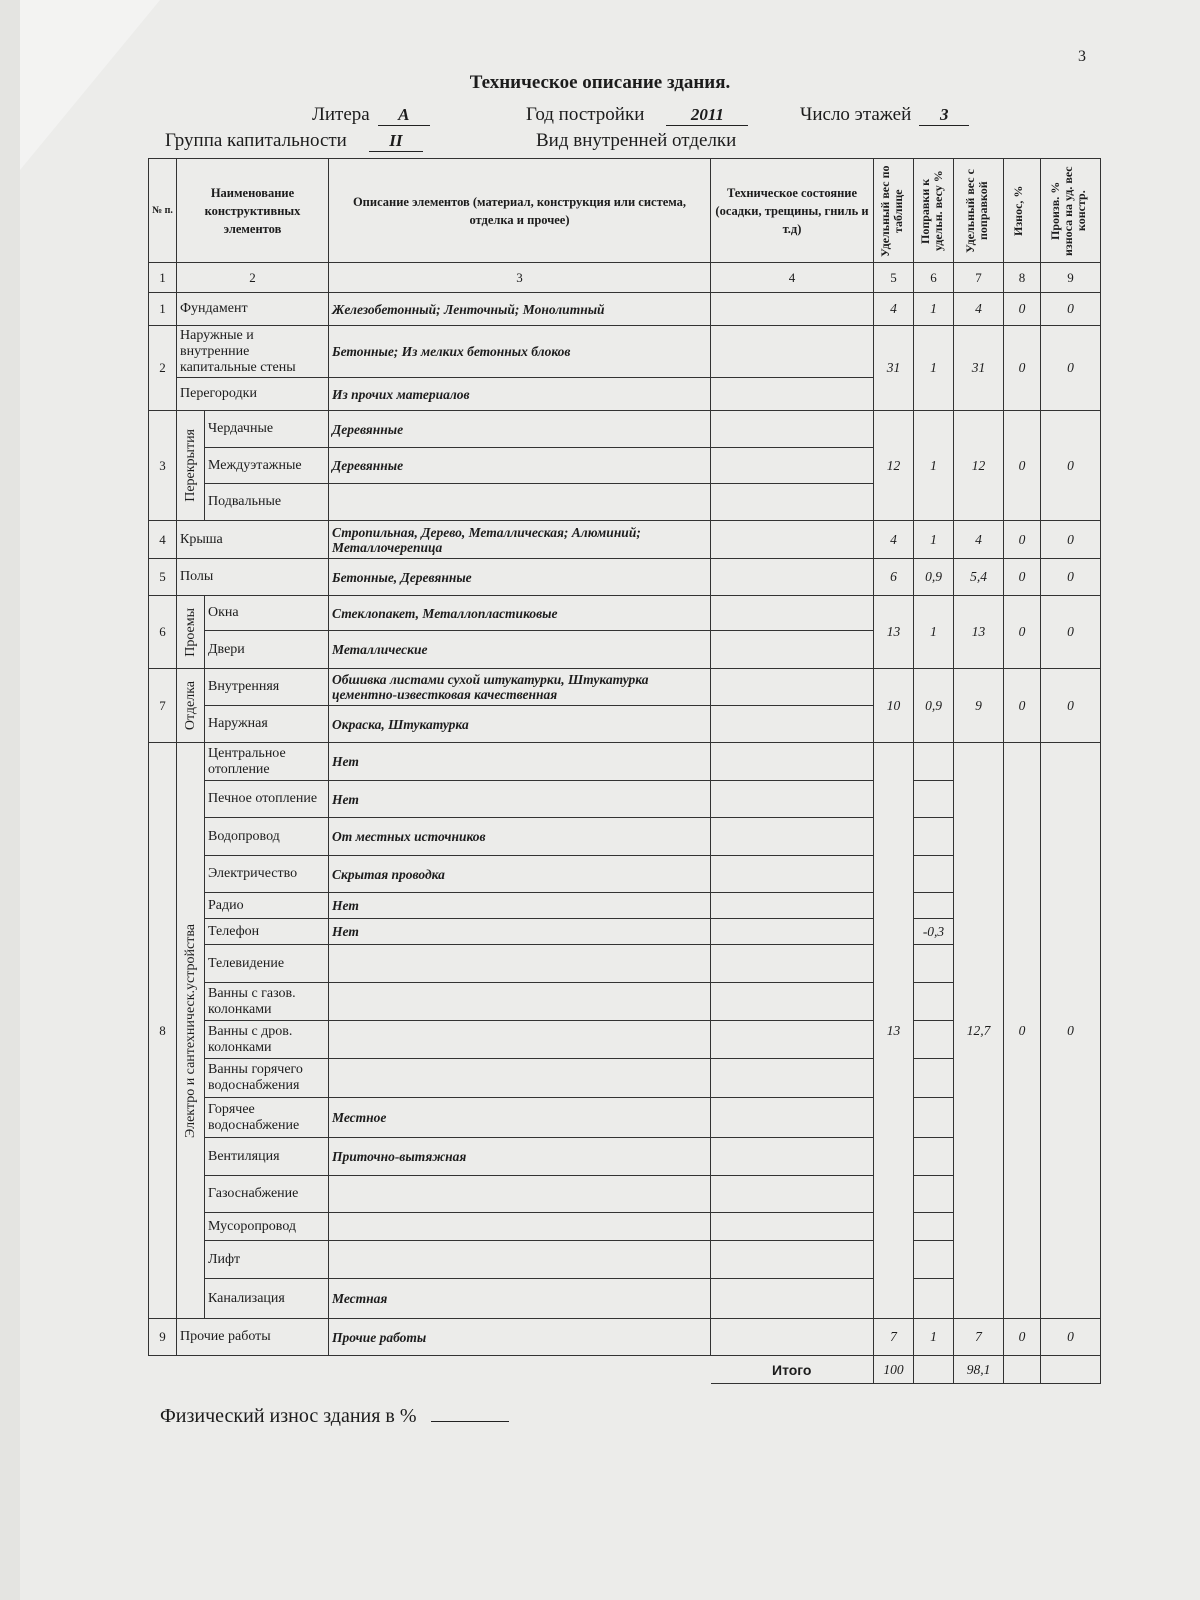  What do you see at coordinates (625, 905) in the screenshot?
I see `table-row: Радио Нет` at bounding box center [625, 905].